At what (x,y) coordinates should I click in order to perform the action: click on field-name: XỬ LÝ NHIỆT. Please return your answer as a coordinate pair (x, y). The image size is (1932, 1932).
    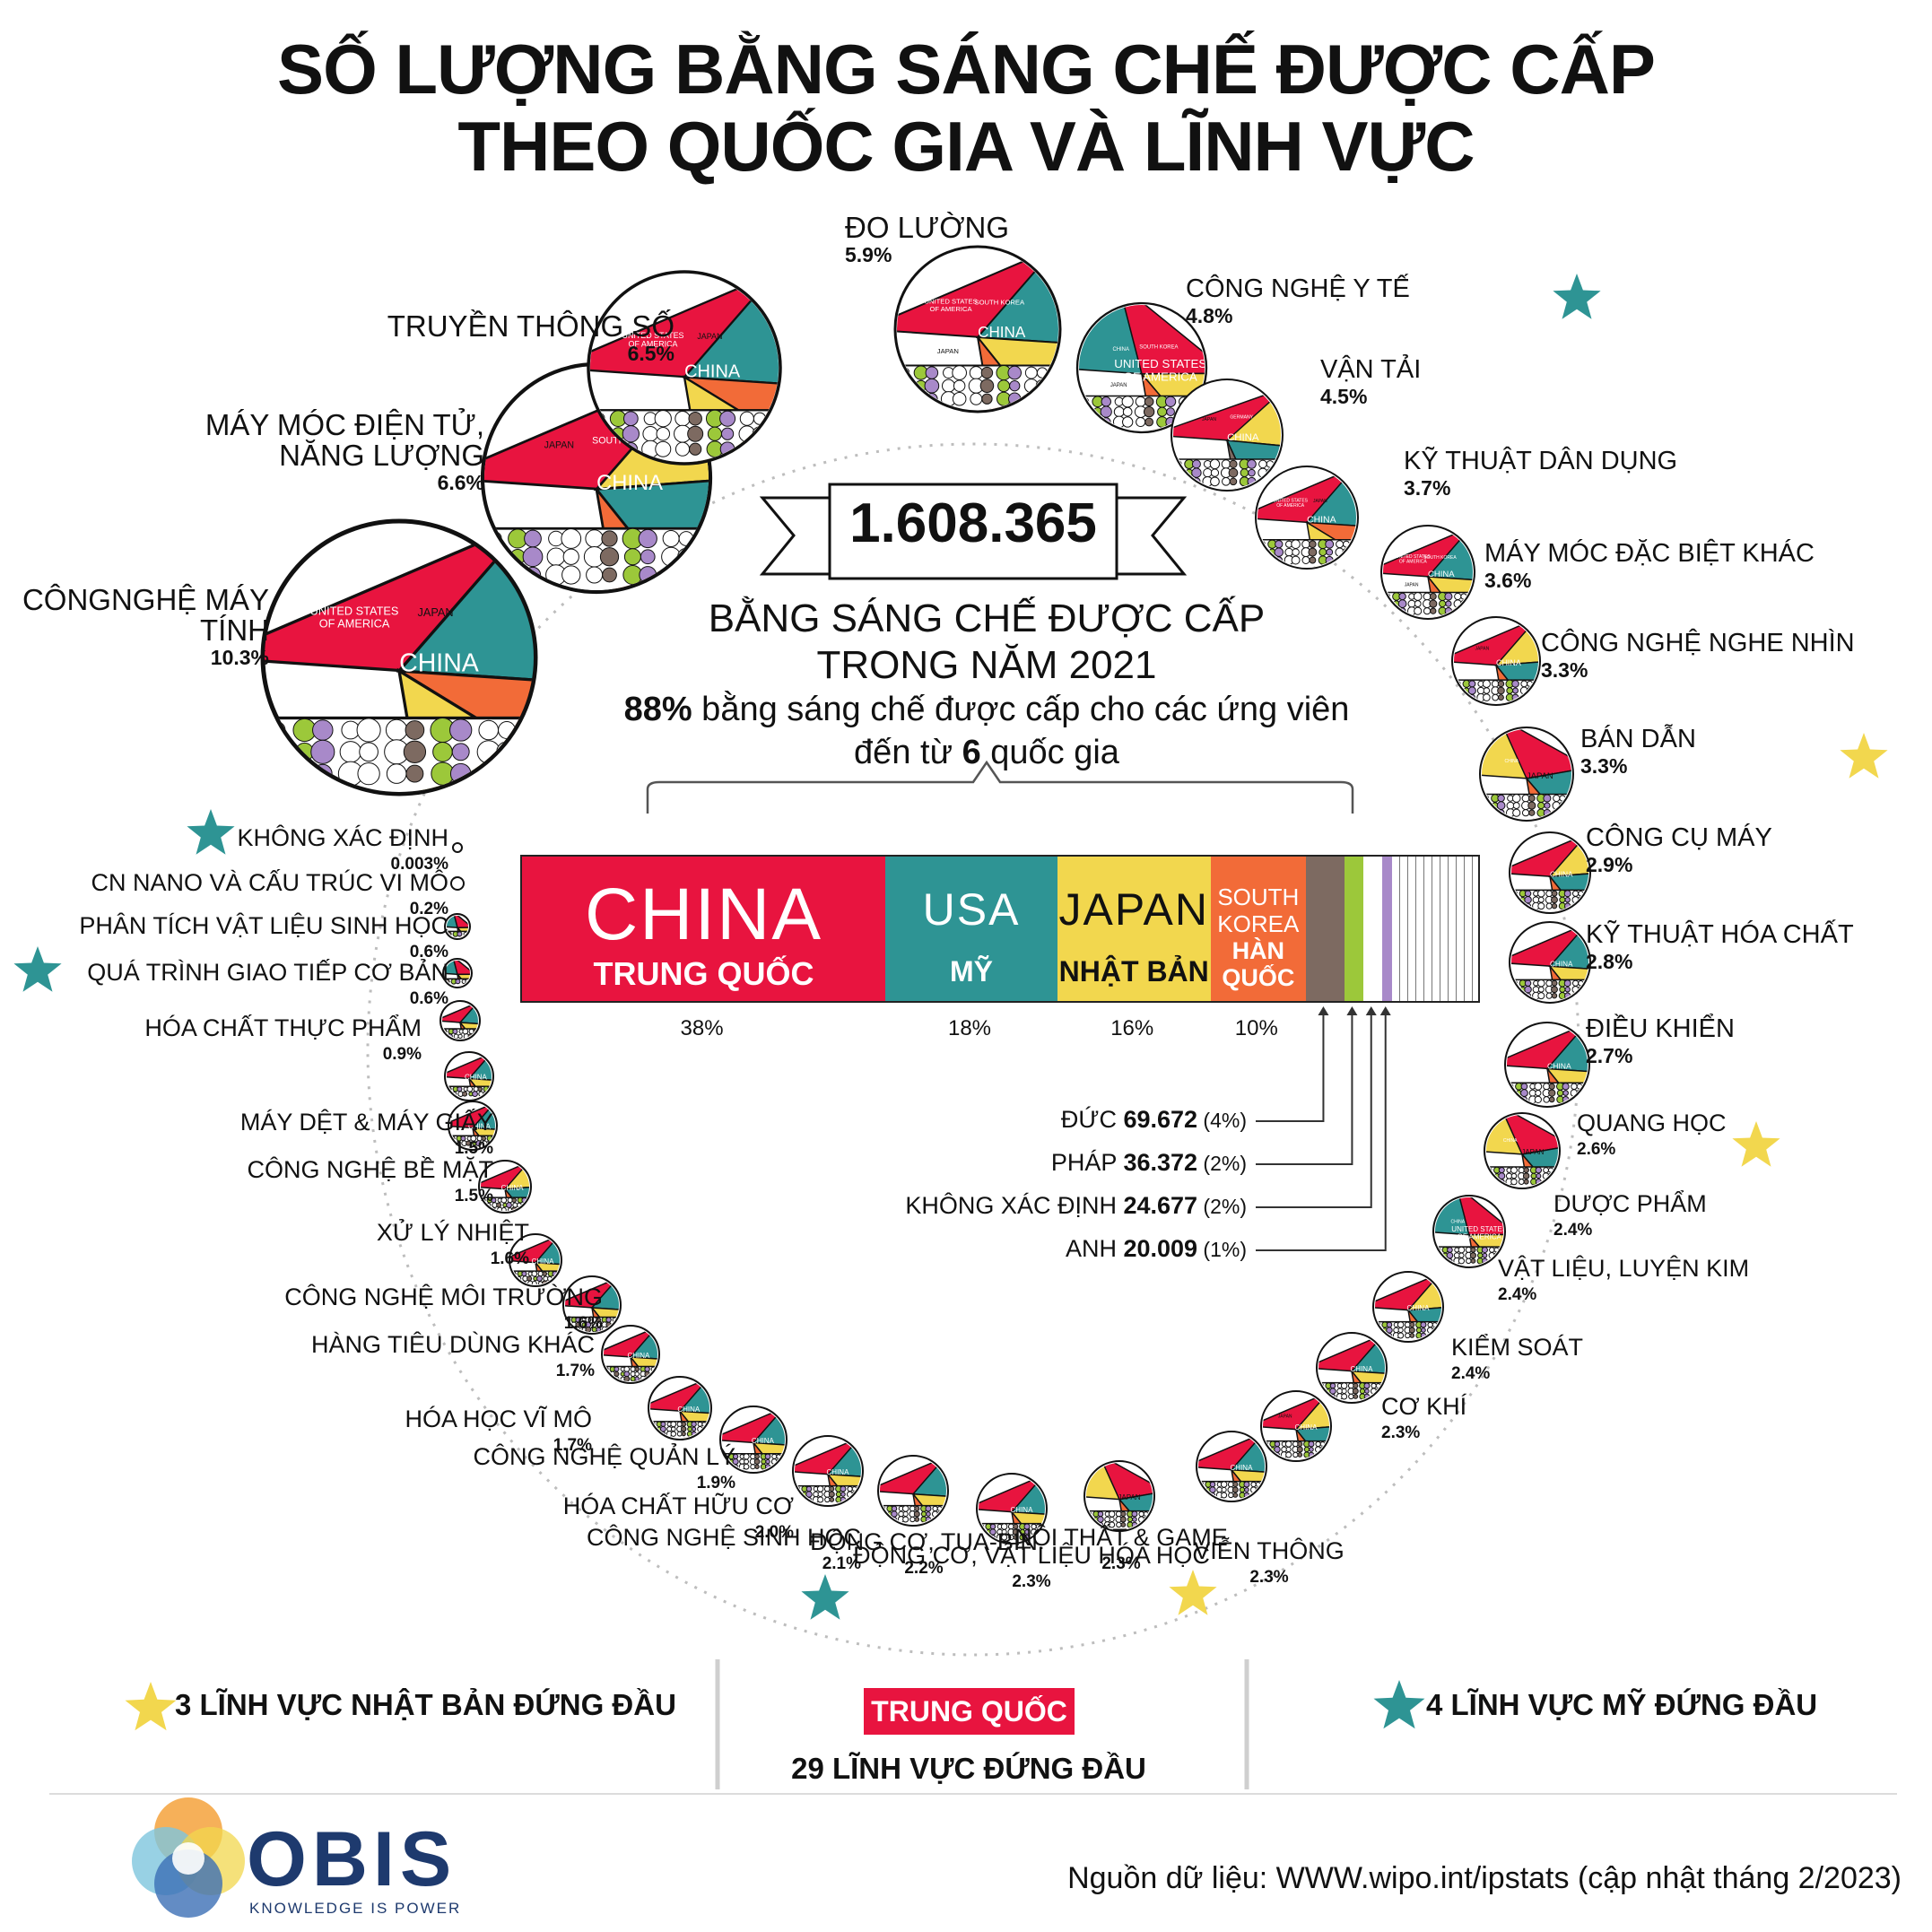
    Looking at the image, I should click on (452, 1232).